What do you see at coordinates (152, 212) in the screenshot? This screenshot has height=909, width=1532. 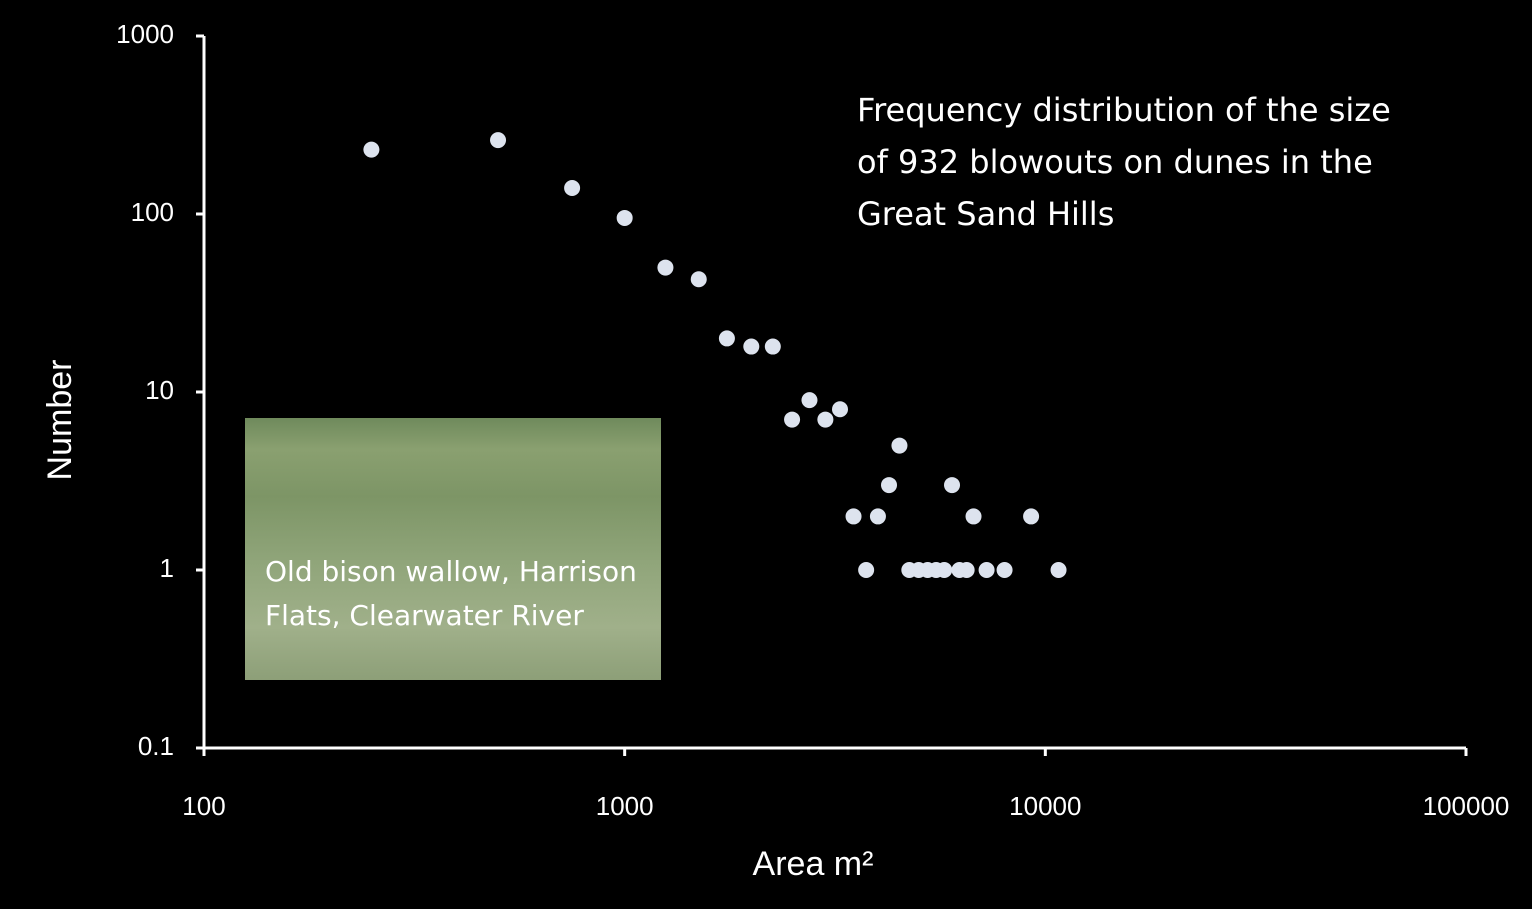 I see `y-tick-label: 100` at bounding box center [152, 212].